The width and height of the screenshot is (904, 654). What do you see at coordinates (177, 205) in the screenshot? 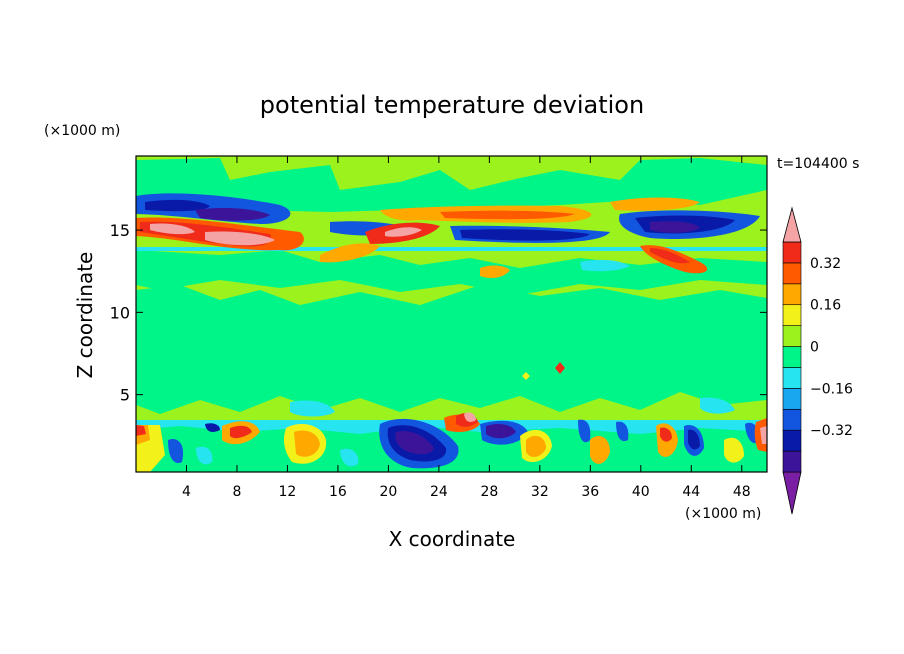
I see `contour-feature-neg-upper-left-core` at bounding box center [177, 205].